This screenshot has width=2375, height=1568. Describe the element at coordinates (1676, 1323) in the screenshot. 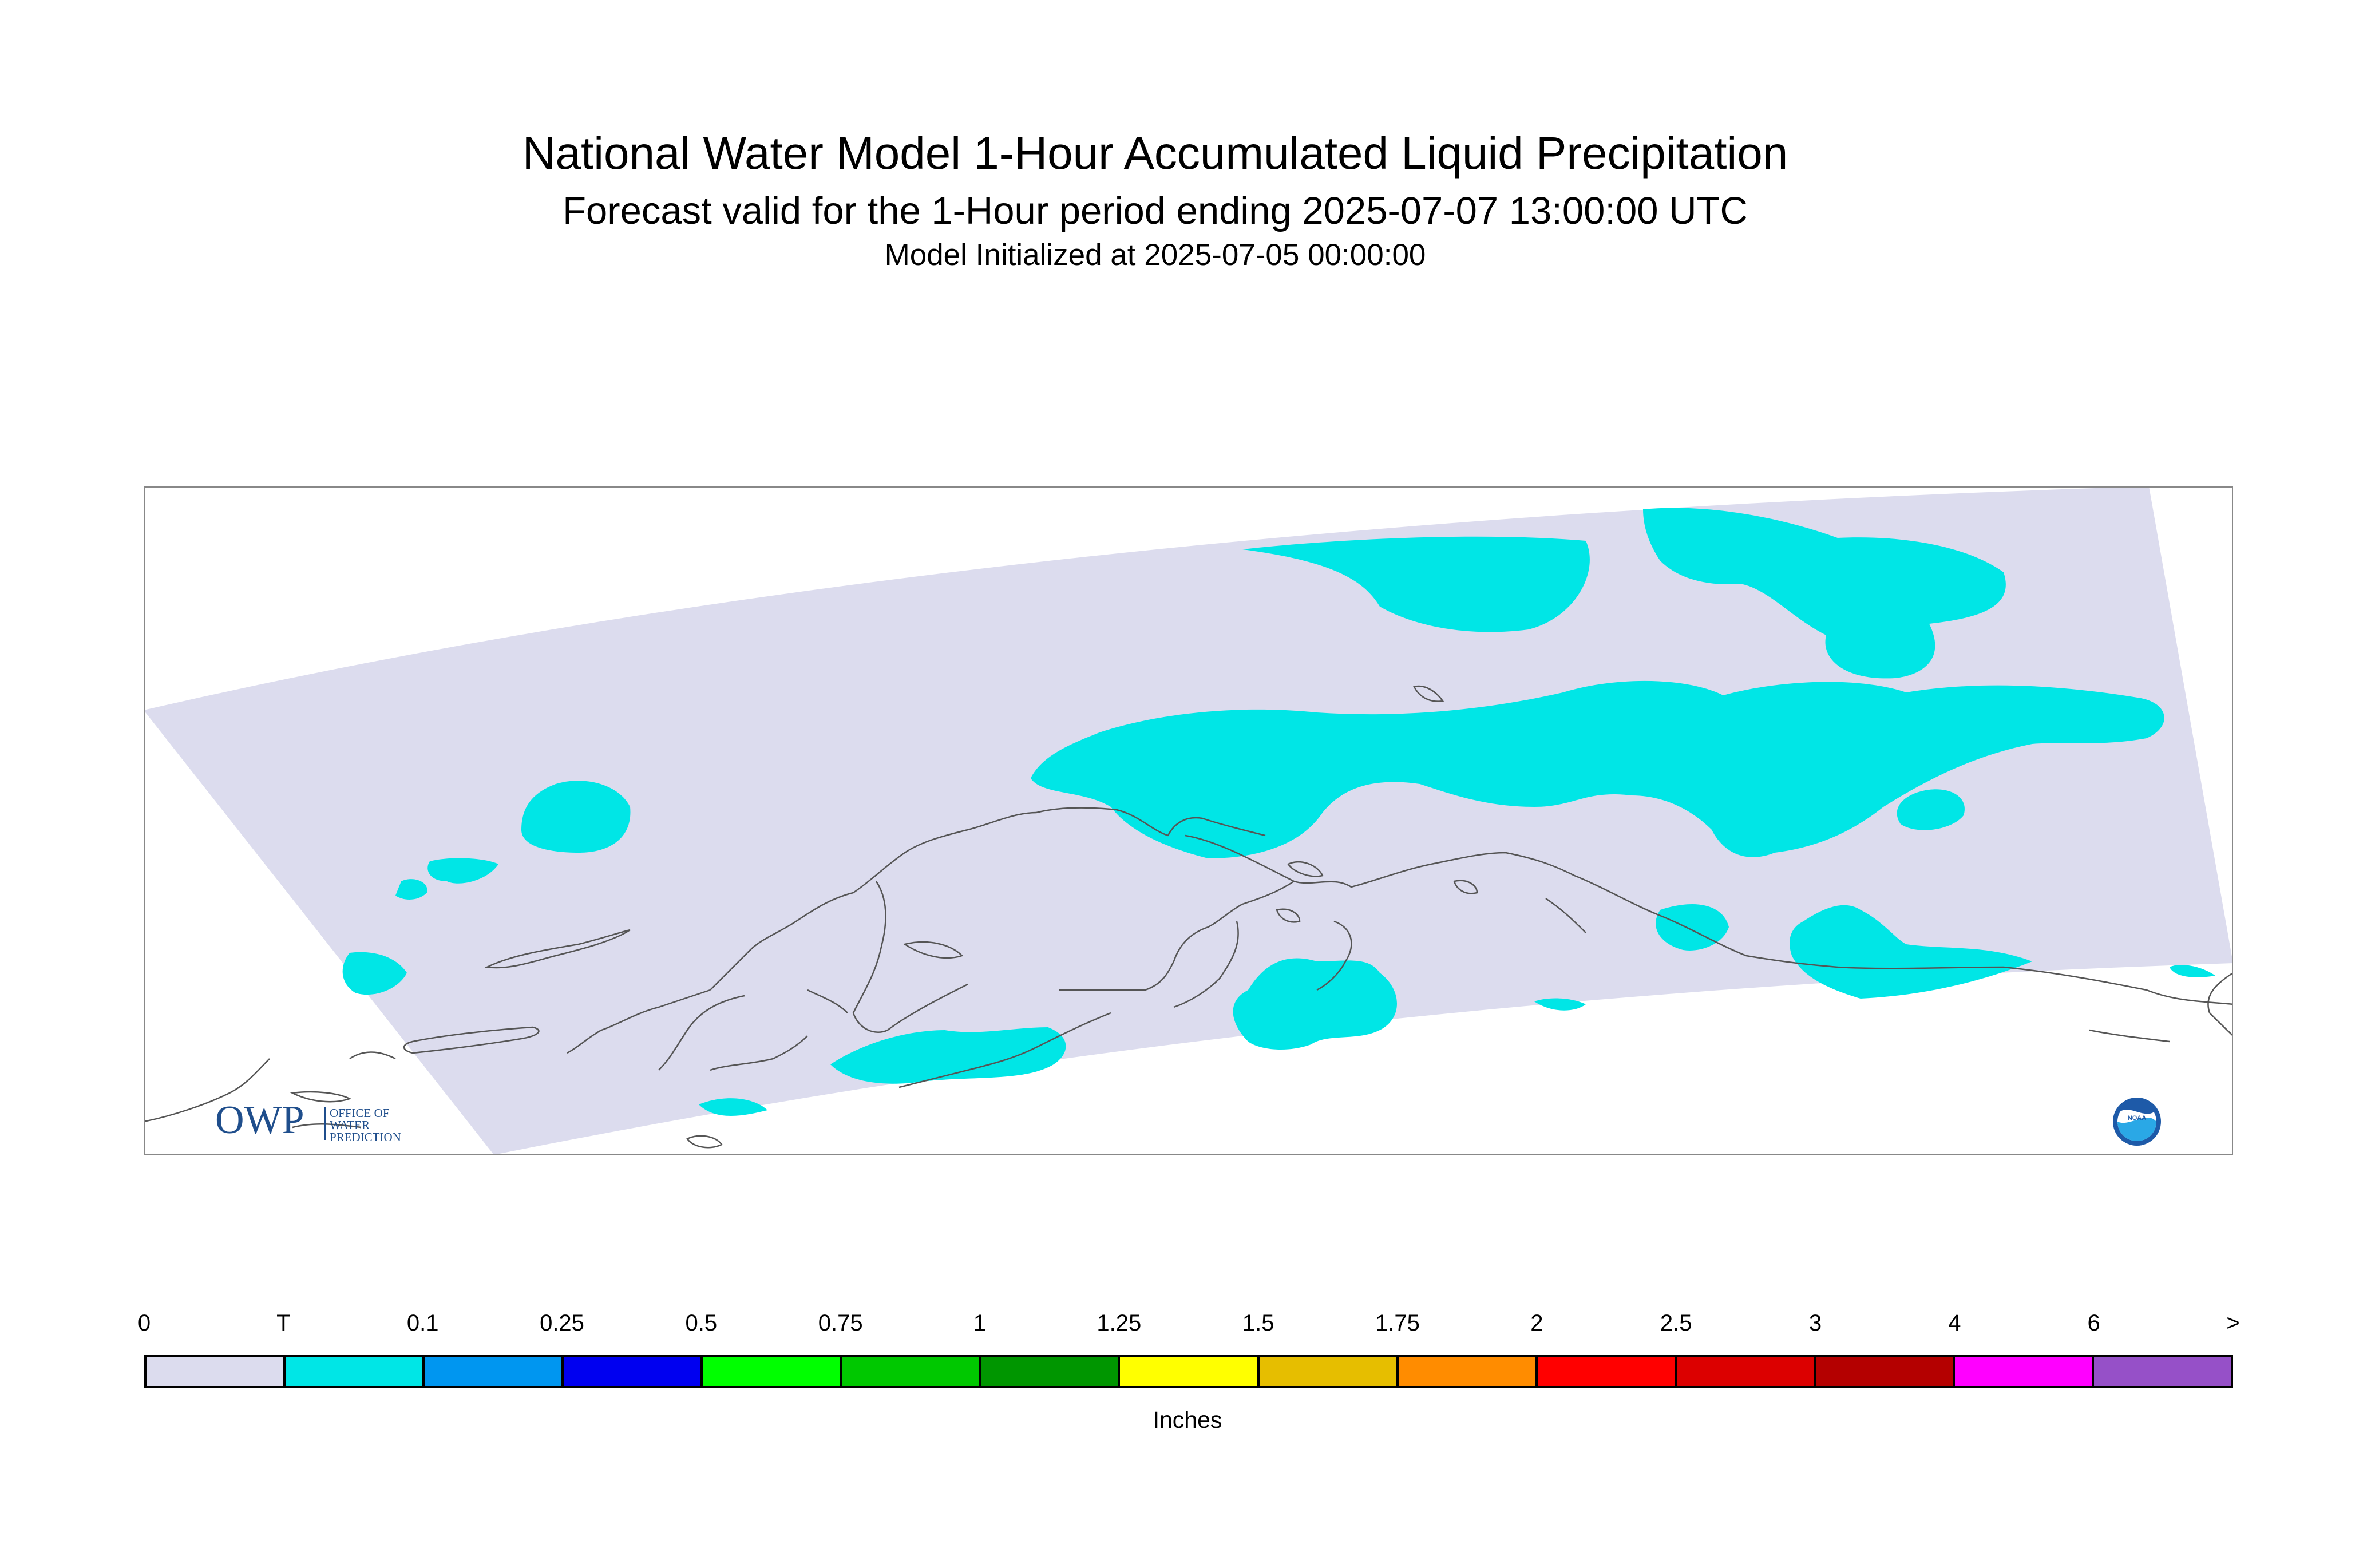

I see `legend-tick-label: 2.5` at that location.